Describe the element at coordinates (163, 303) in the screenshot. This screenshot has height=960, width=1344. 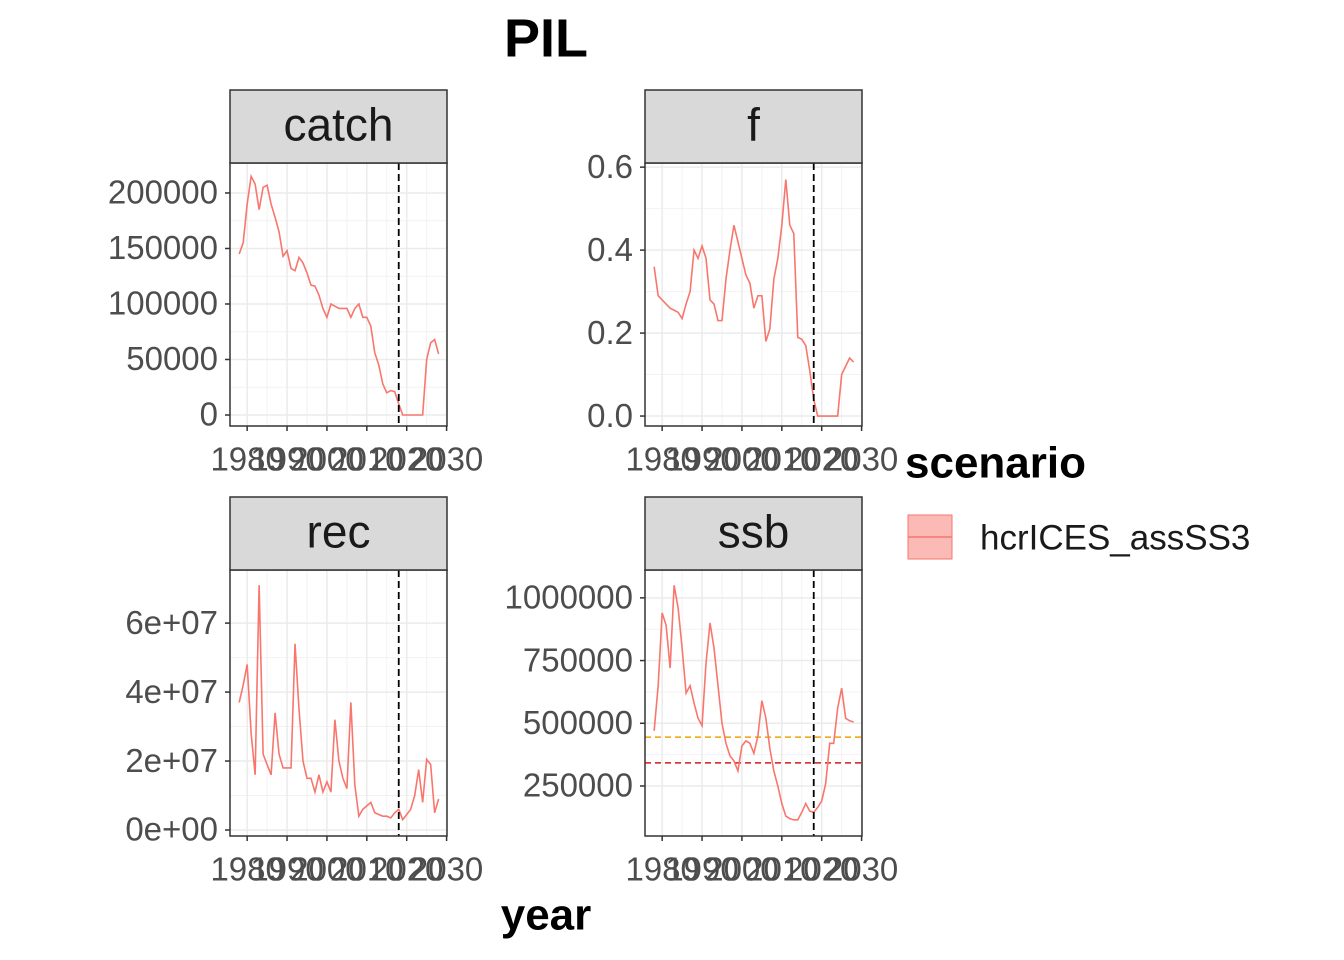
I see `y-tick-label: 100000` at that location.